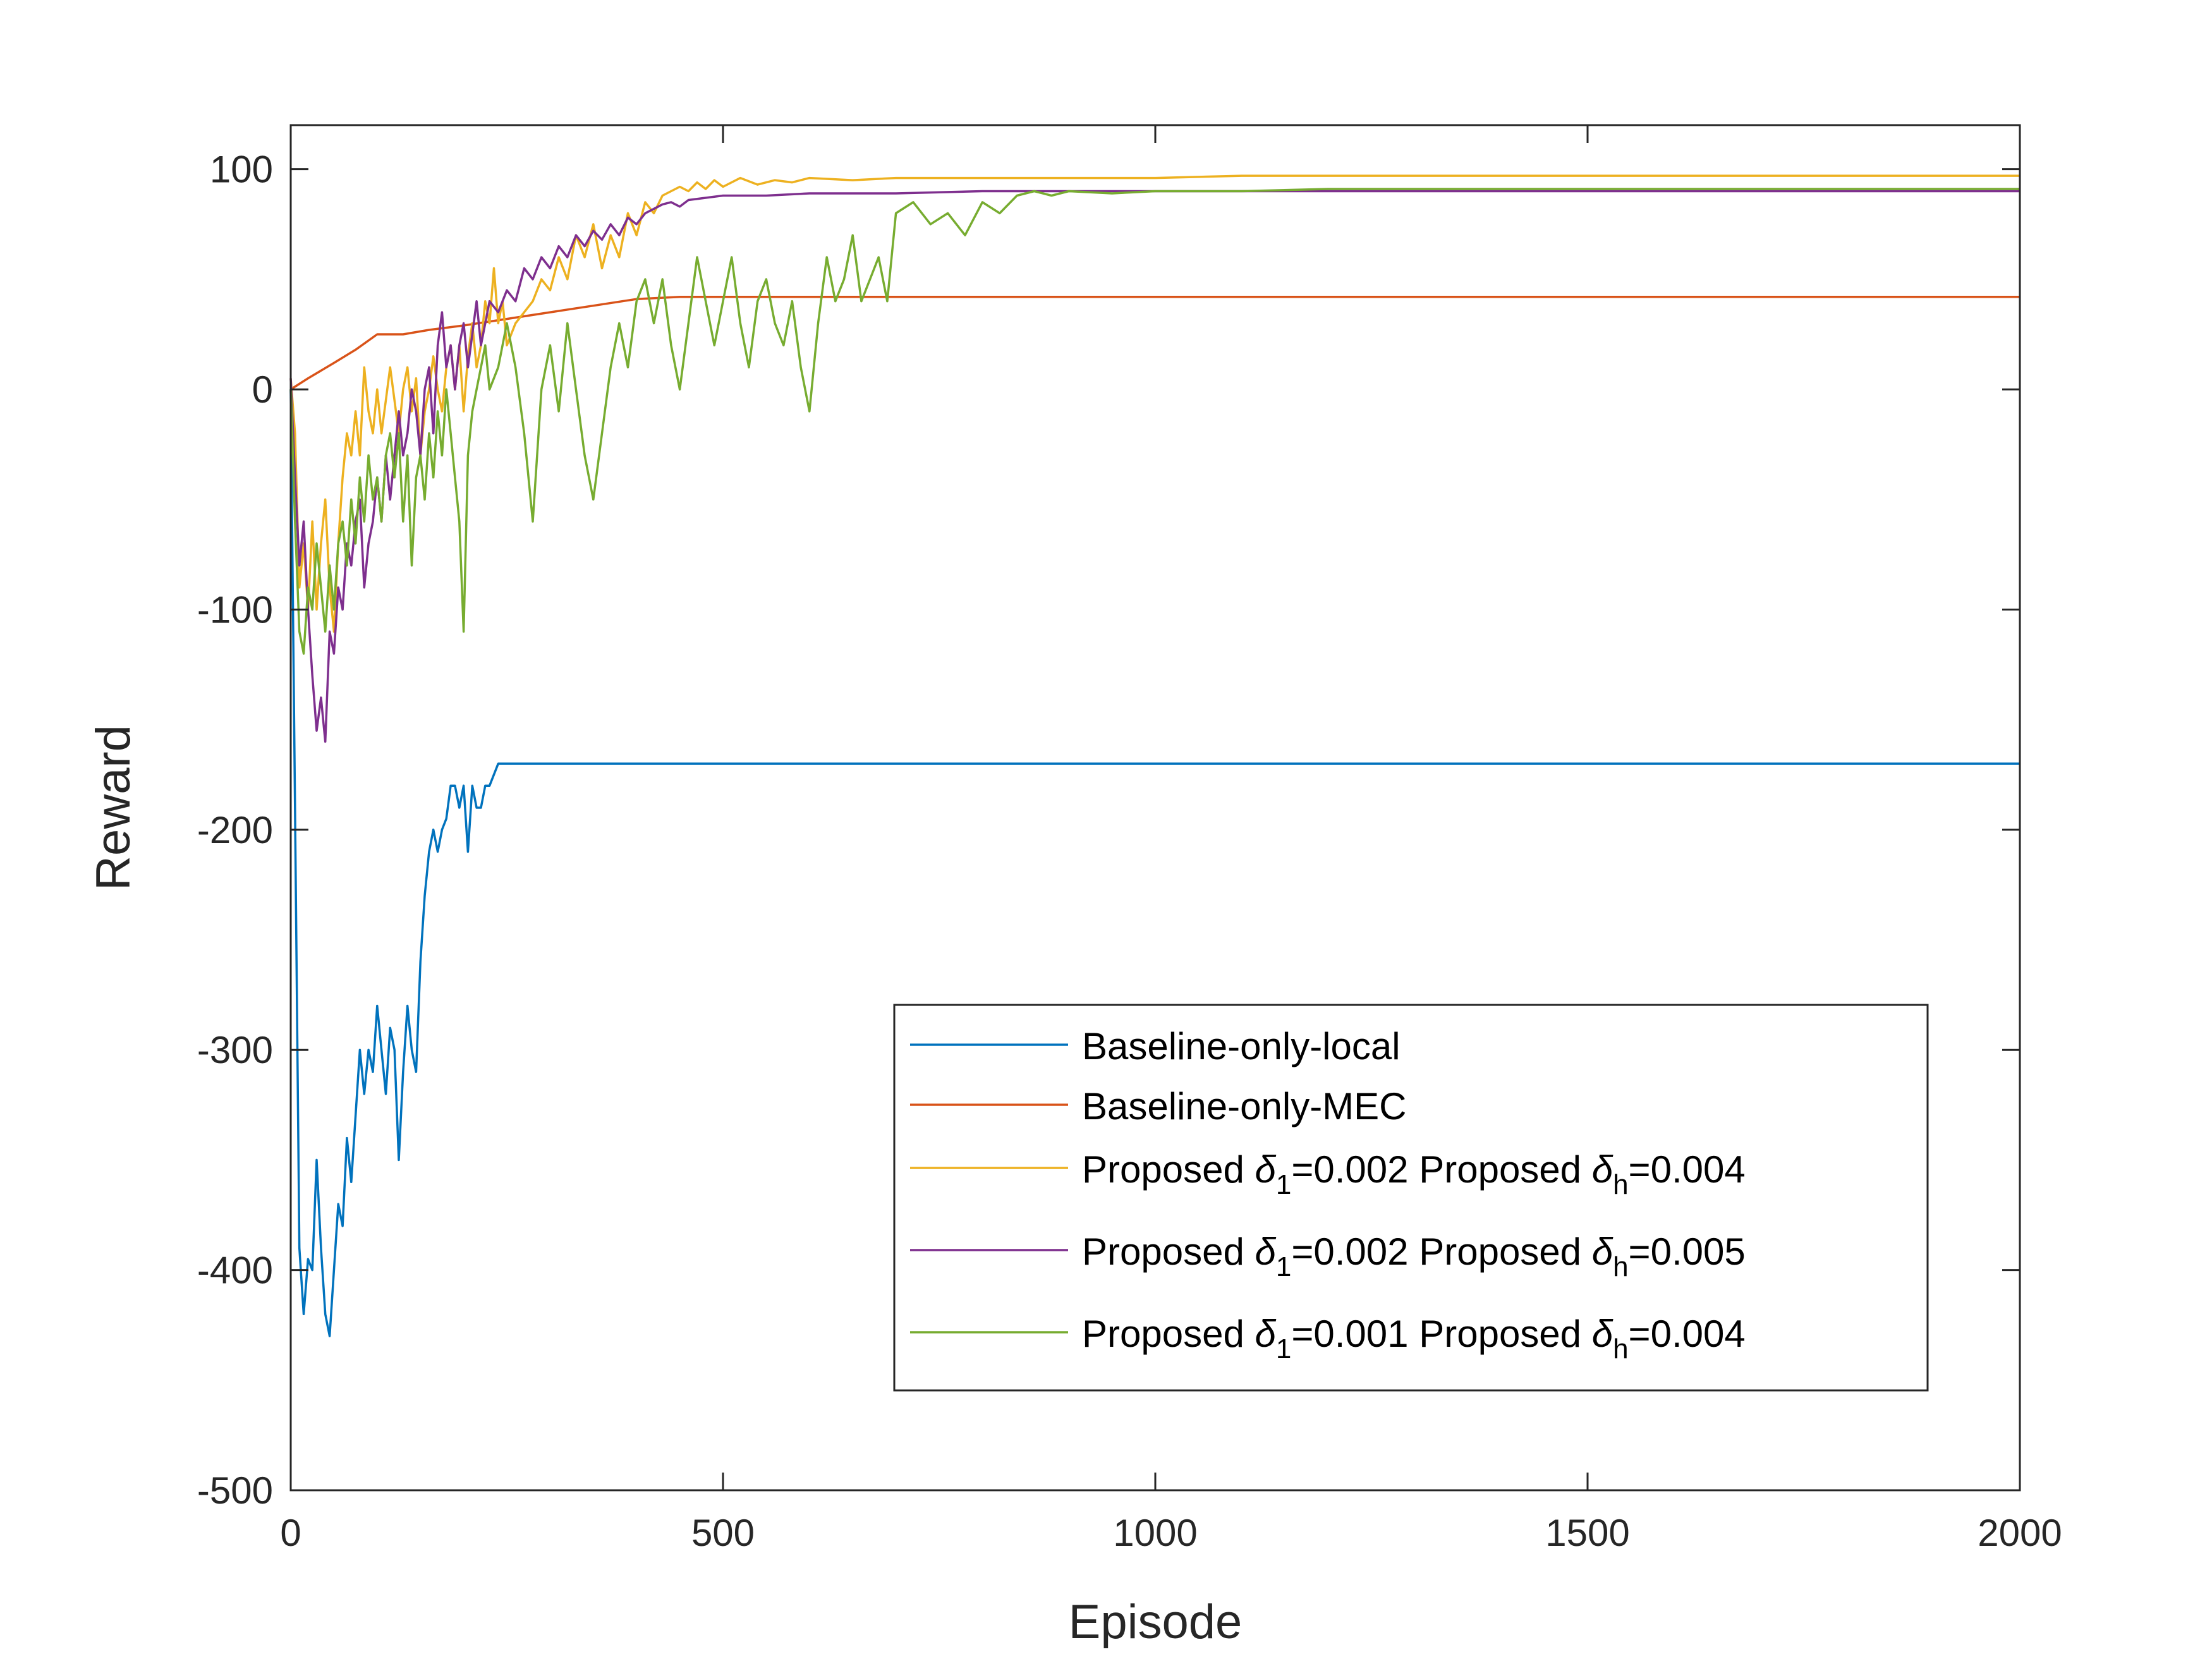  I want to click on x-tick-label: 1000, so click(1155, 1533).